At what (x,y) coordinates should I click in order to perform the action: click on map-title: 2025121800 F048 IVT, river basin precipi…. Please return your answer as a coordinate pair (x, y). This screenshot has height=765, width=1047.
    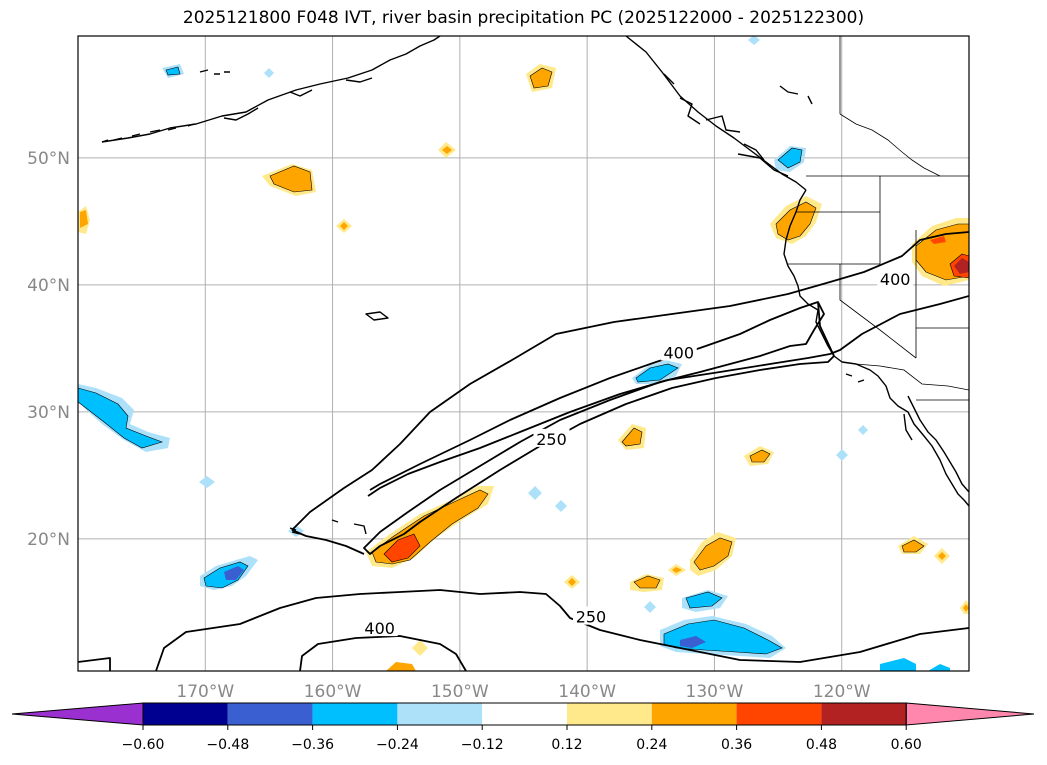
    Looking at the image, I should click on (523, 18).